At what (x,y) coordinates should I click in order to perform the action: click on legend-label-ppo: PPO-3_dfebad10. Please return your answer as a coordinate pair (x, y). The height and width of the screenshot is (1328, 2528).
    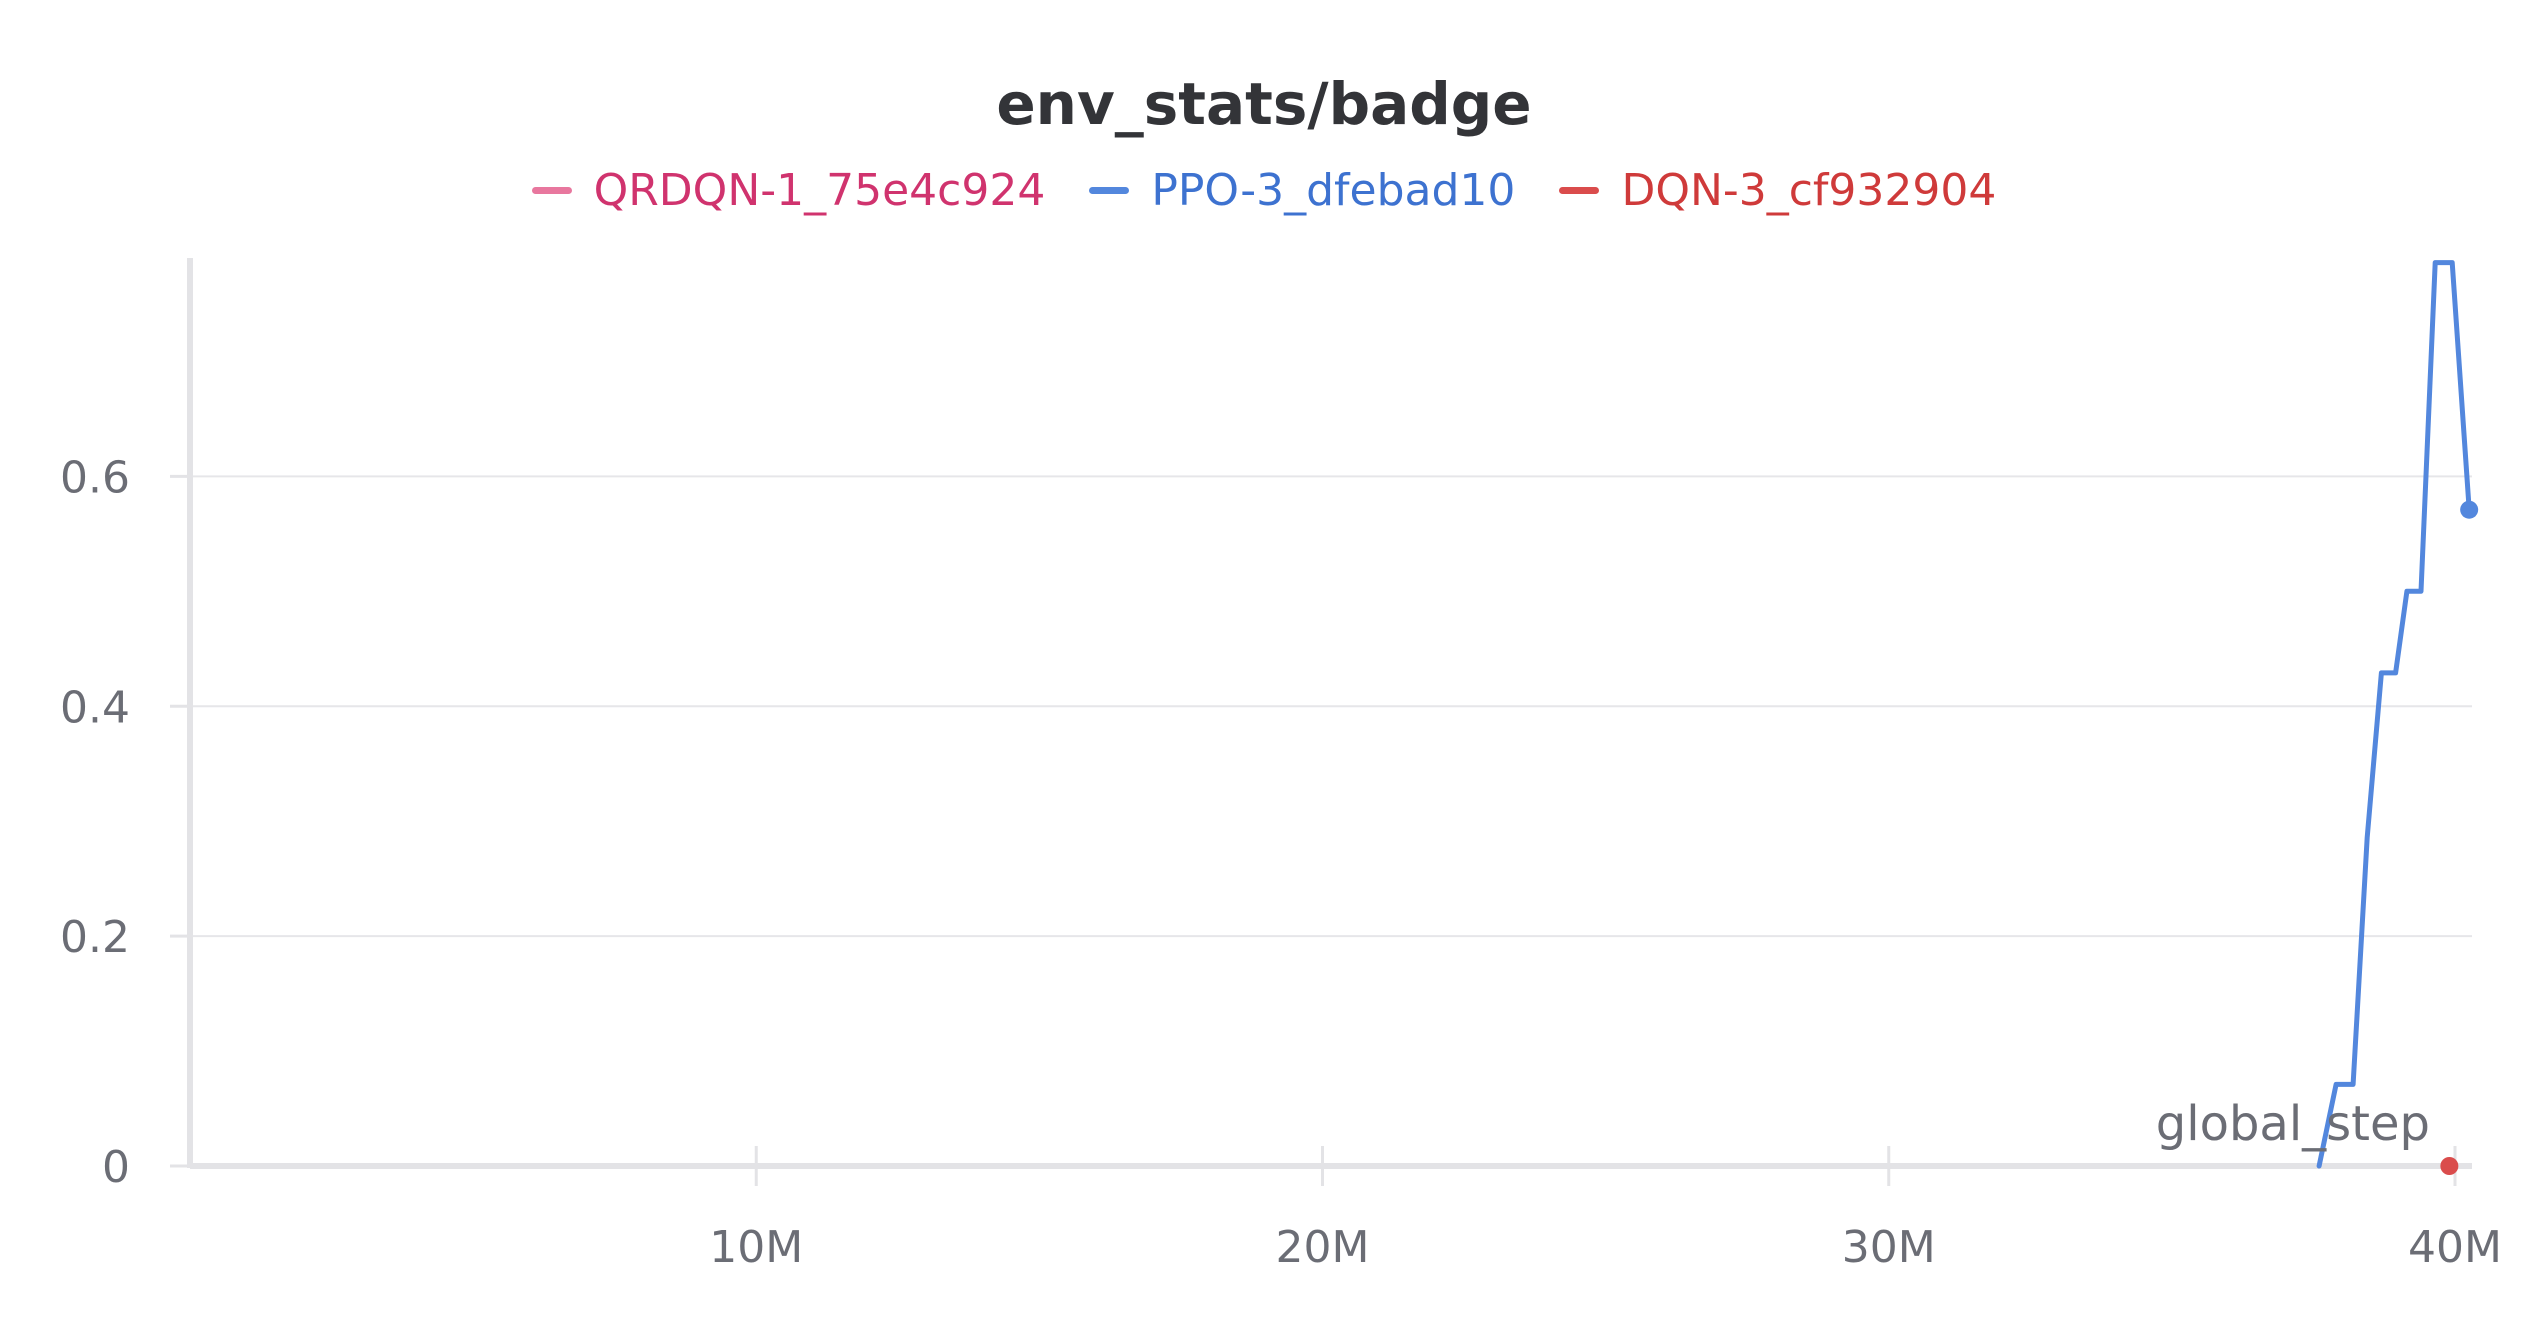
    Looking at the image, I should click on (1333, 190).